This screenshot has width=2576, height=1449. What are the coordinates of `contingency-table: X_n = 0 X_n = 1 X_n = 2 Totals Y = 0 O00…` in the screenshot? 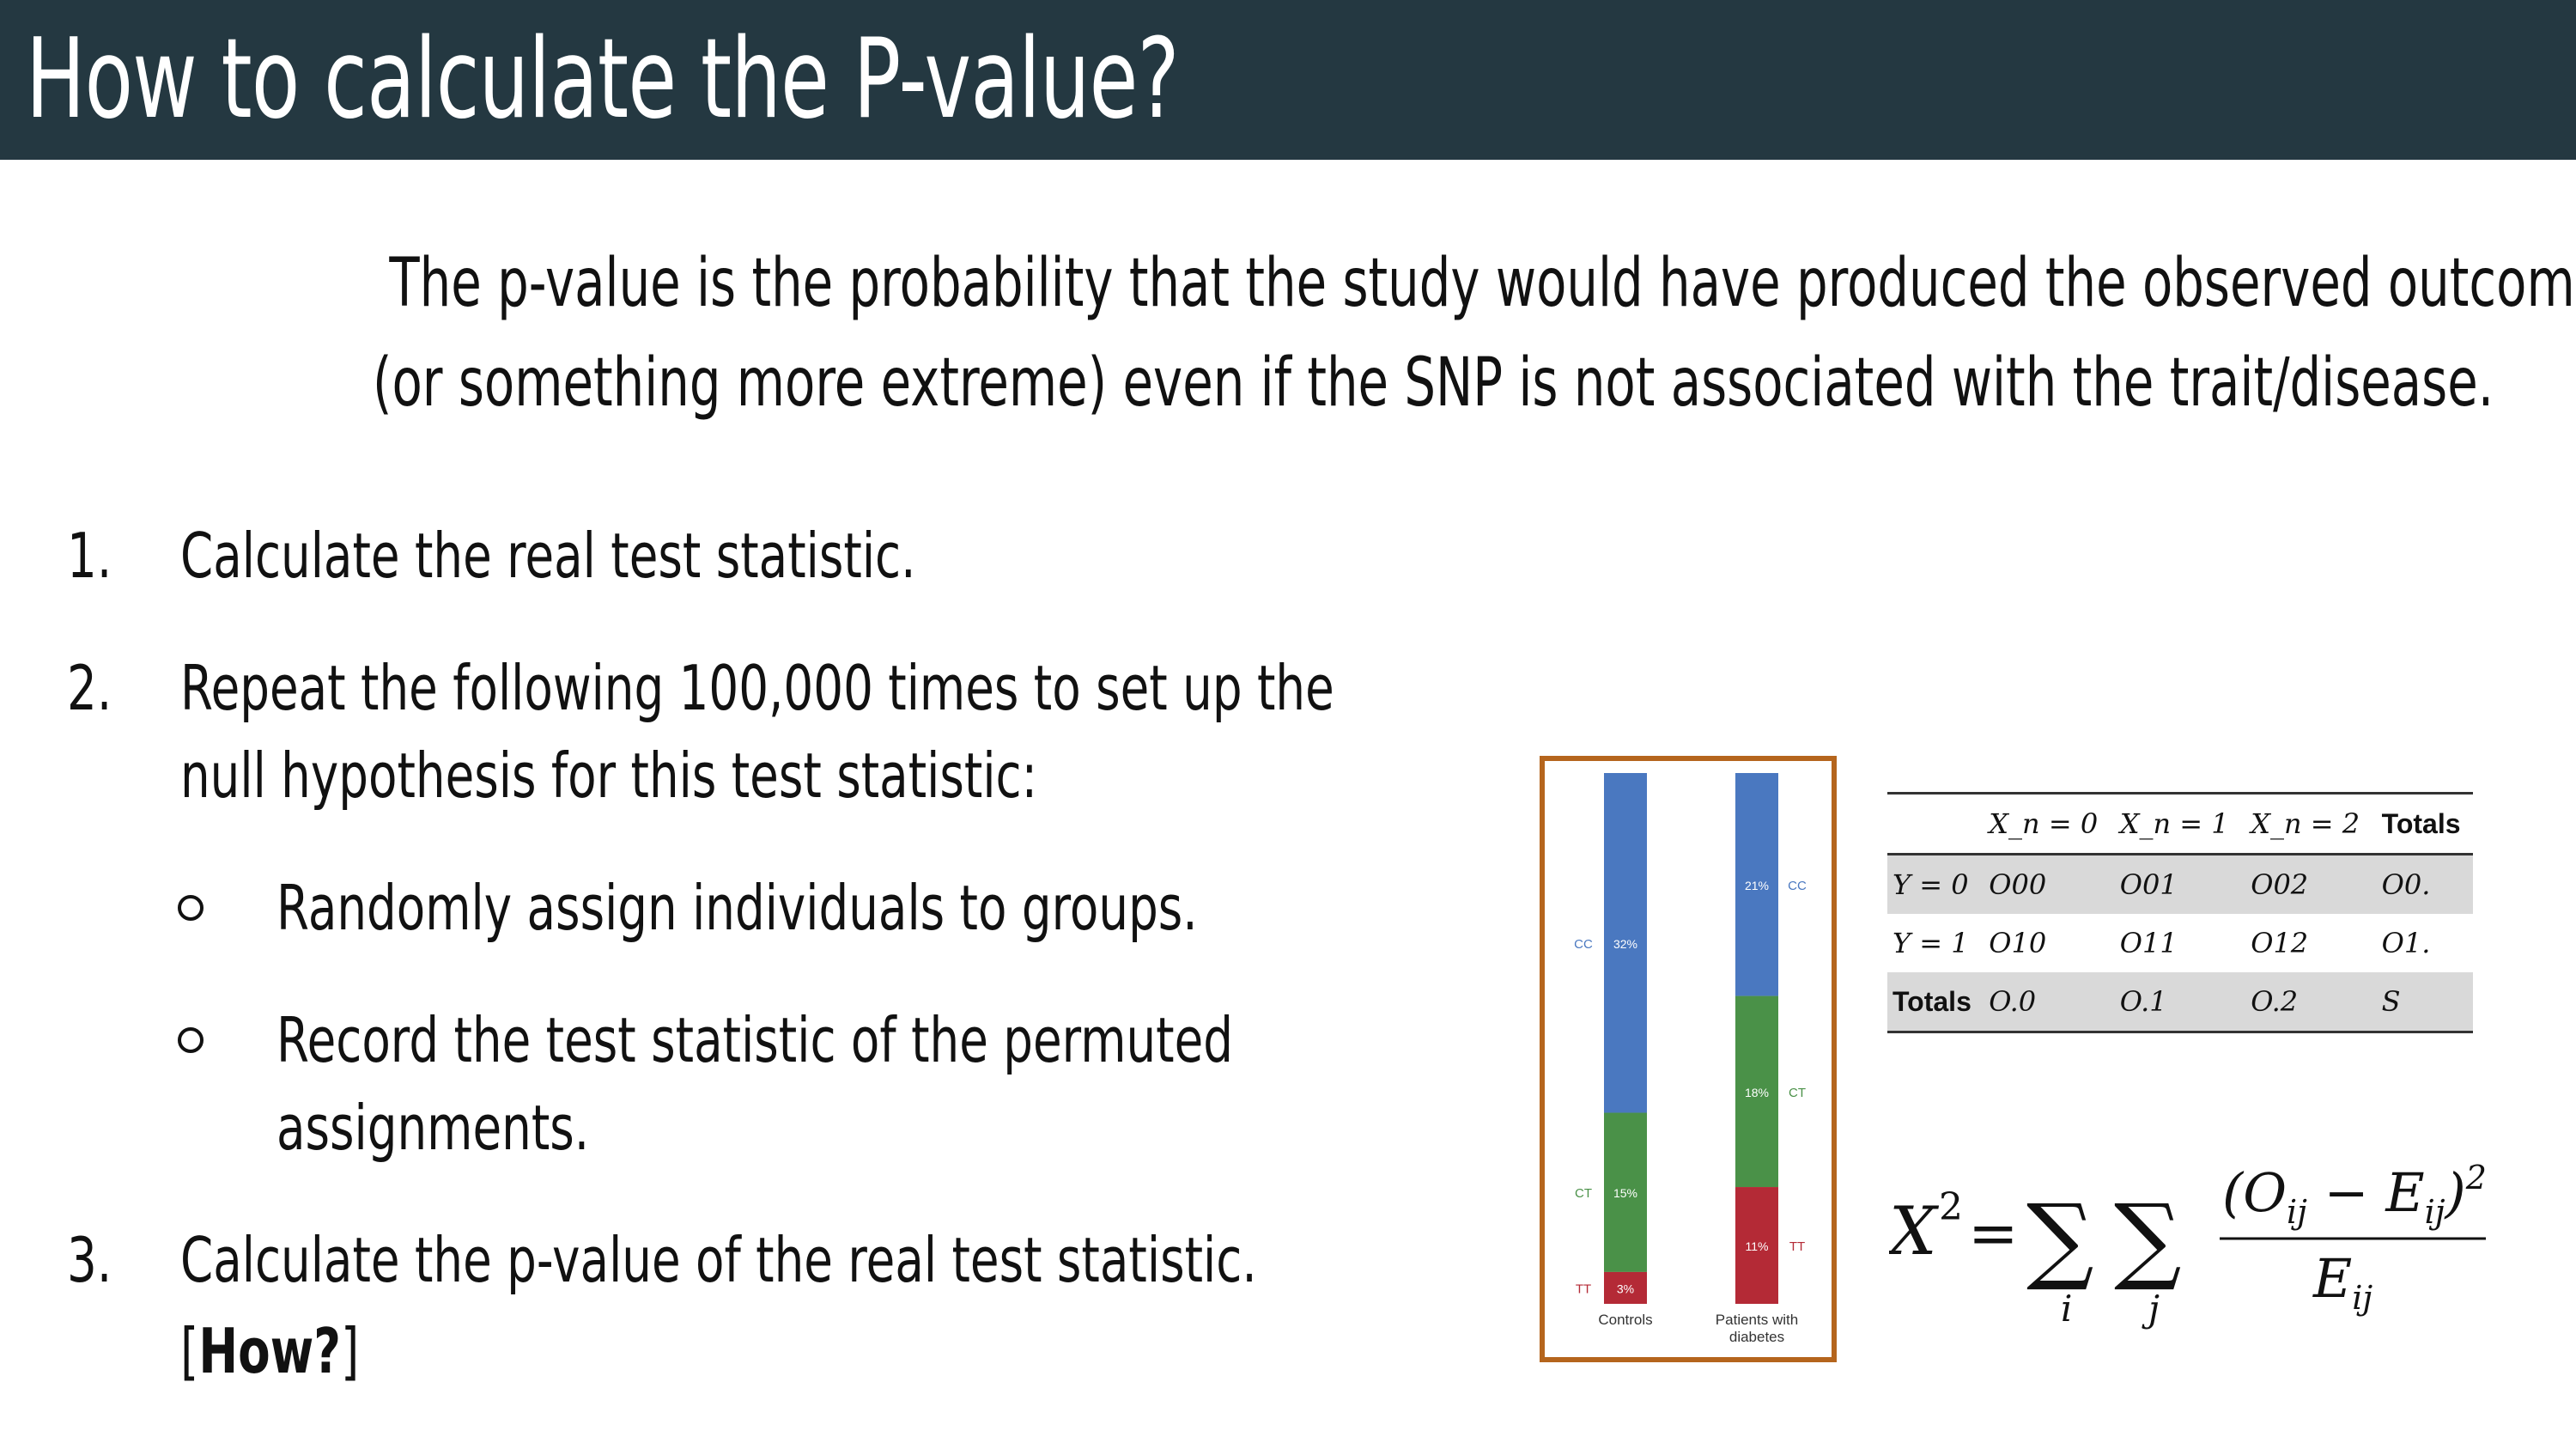 It's located at (2180, 912).